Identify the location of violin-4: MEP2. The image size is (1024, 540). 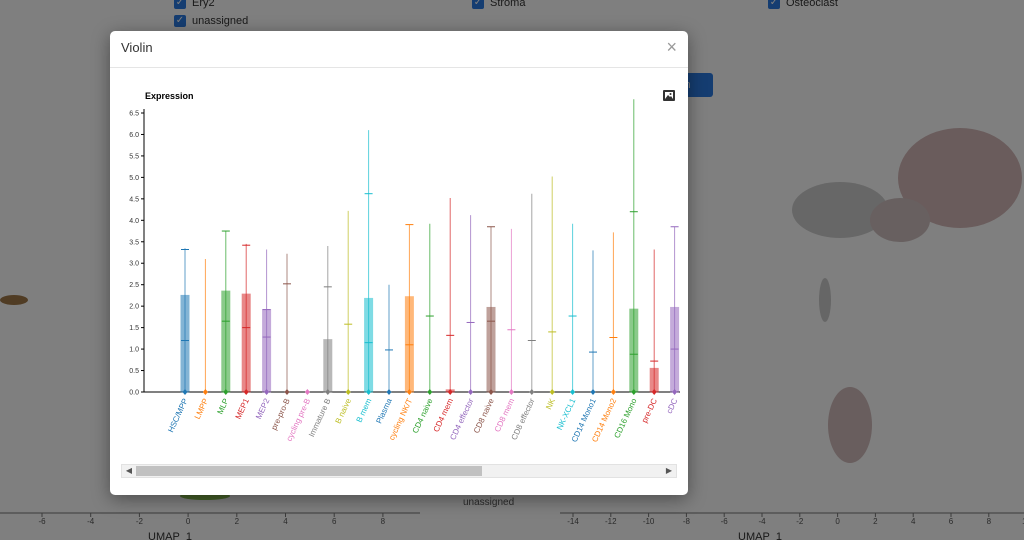
(263, 335).